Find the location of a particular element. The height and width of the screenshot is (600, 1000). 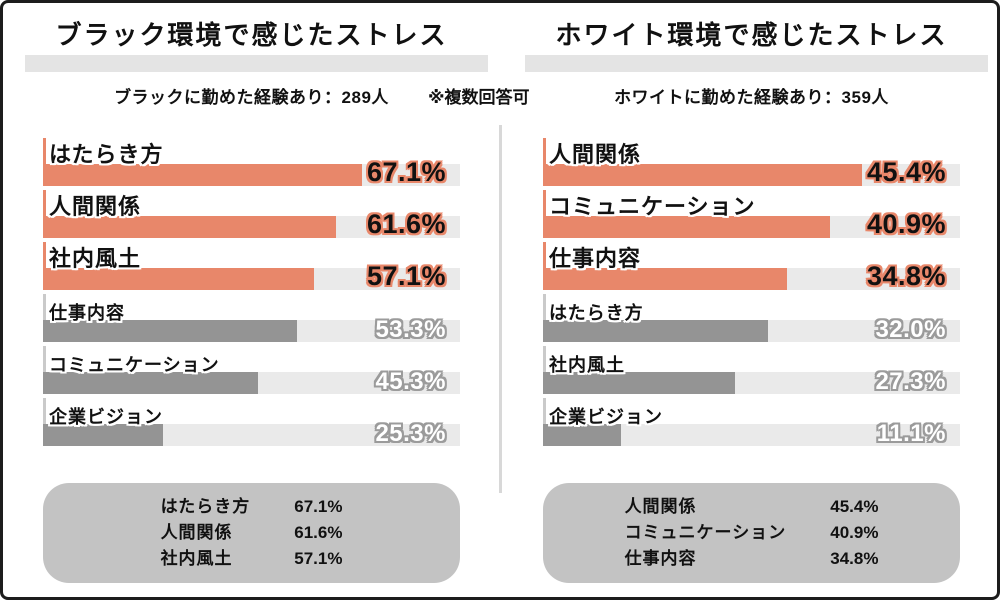

summary-box: はたらき方 67.1% 人間関係 61.6% 社内風土 57.1% is located at coordinates (251, 533).